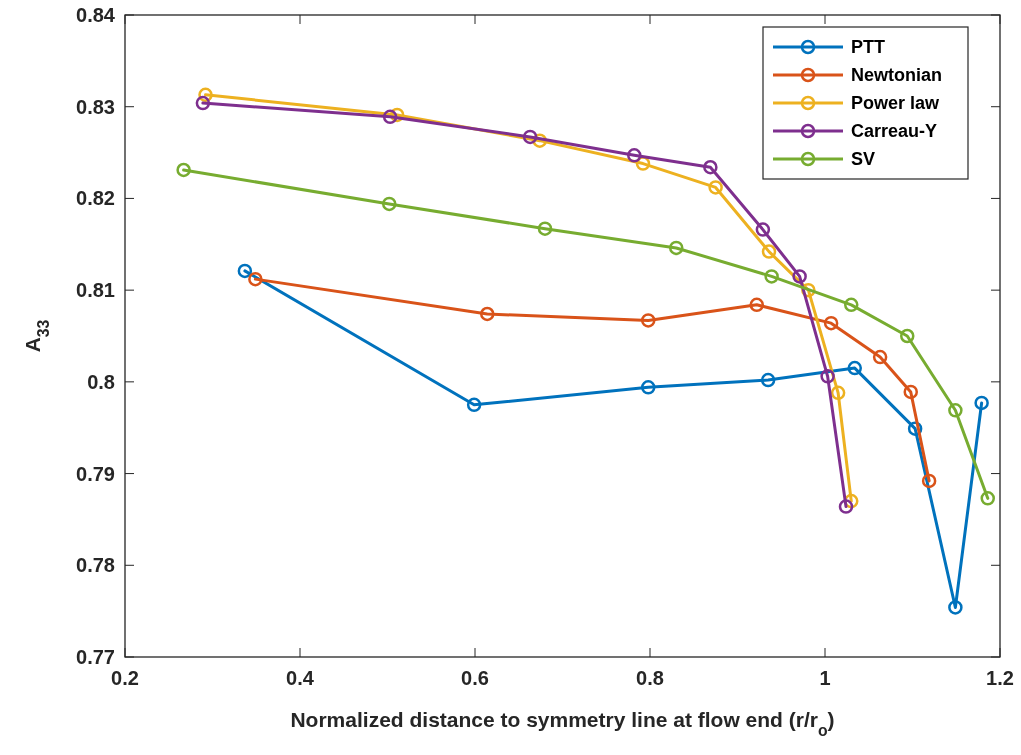 The height and width of the screenshot is (755, 1021). I want to click on x-tick-label: 1.2, so click(1000, 678).